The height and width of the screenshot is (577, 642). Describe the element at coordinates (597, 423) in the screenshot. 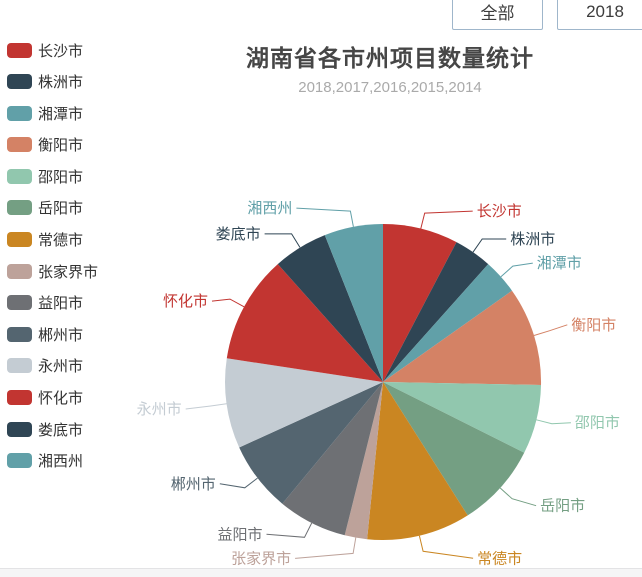

I see `pie-slice-label: 邵阳市` at that location.